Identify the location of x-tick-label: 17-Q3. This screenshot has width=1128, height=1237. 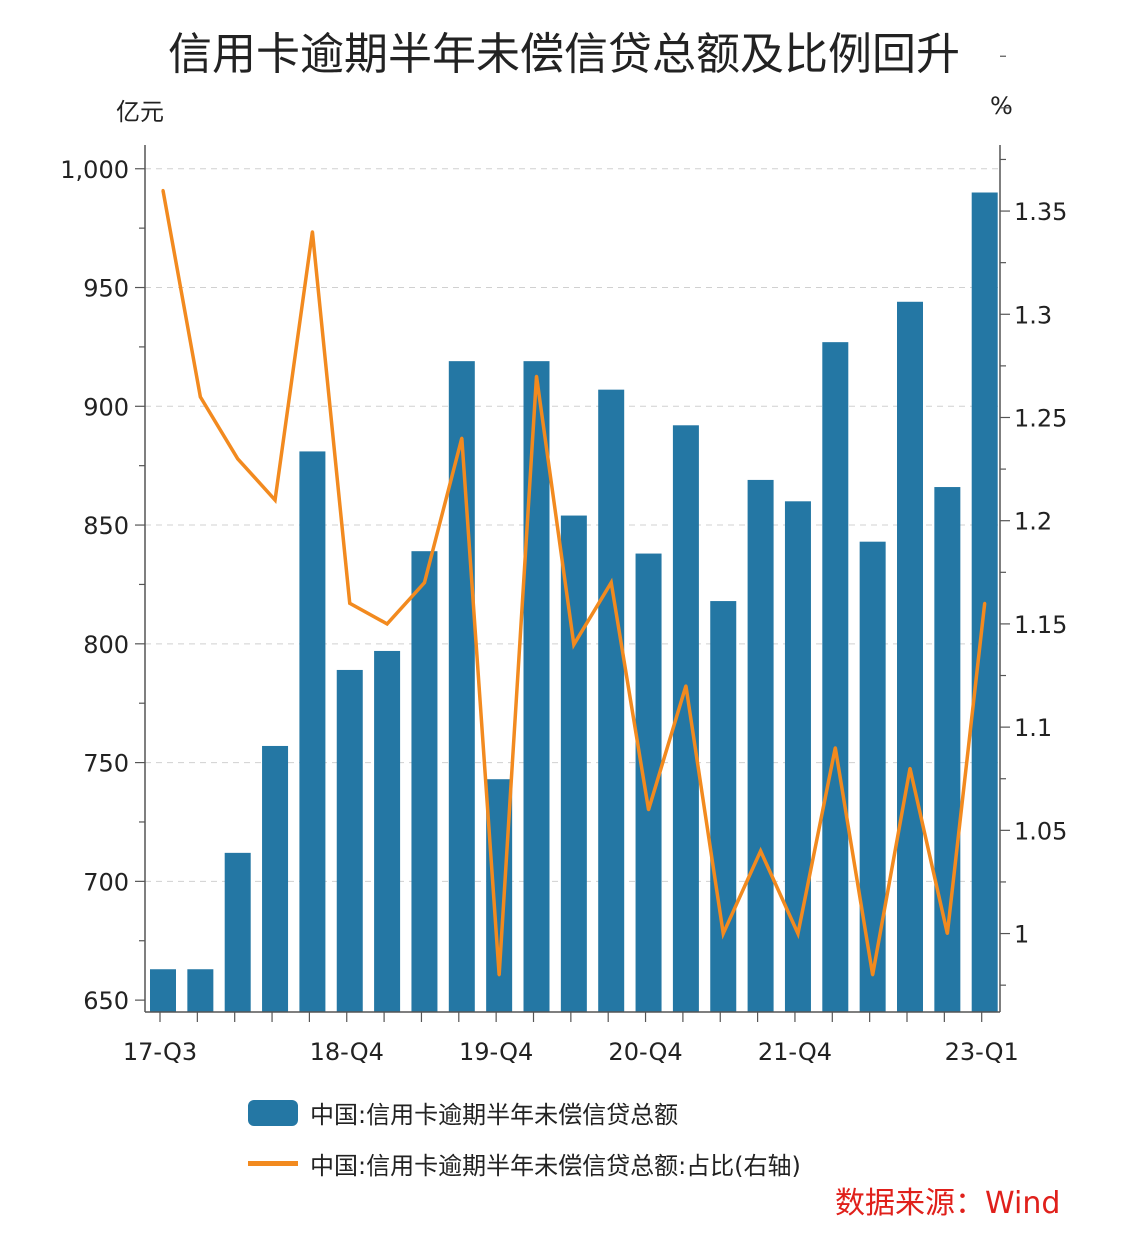
(160, 1052).